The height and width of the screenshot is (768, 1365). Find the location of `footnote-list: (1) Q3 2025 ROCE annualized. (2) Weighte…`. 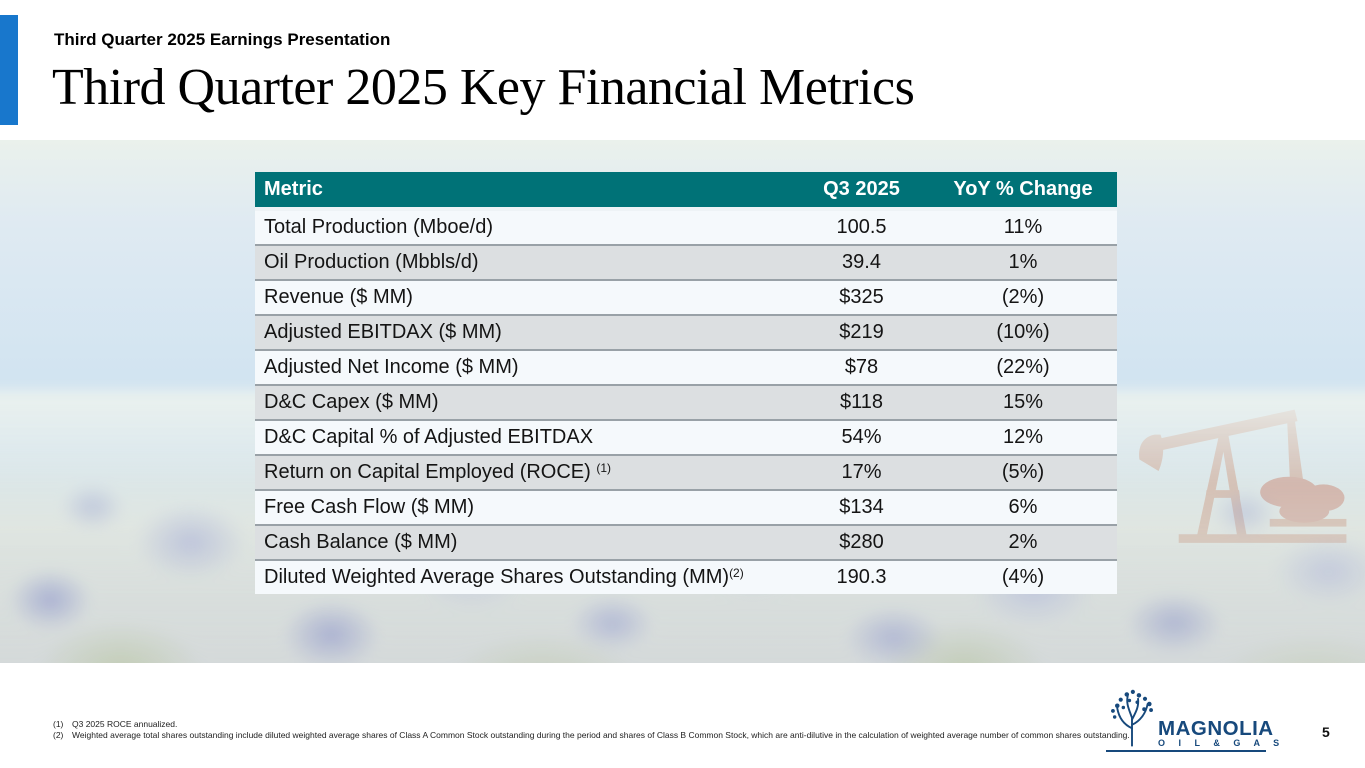

footnote-list: (1) Q3 2025 ROCE annualized. (2) Weighte… is located at coordinates (591, 730).